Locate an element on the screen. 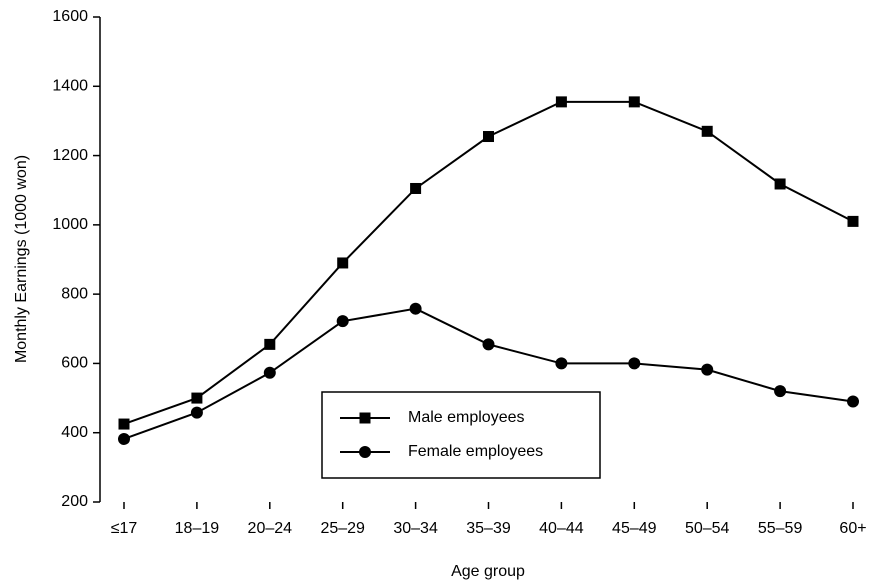 Image resolution: width=874 pixels, height=585 pixels. y-axis-title: Monthly Earnings (1000 won) is located at coordinates (21, 259).